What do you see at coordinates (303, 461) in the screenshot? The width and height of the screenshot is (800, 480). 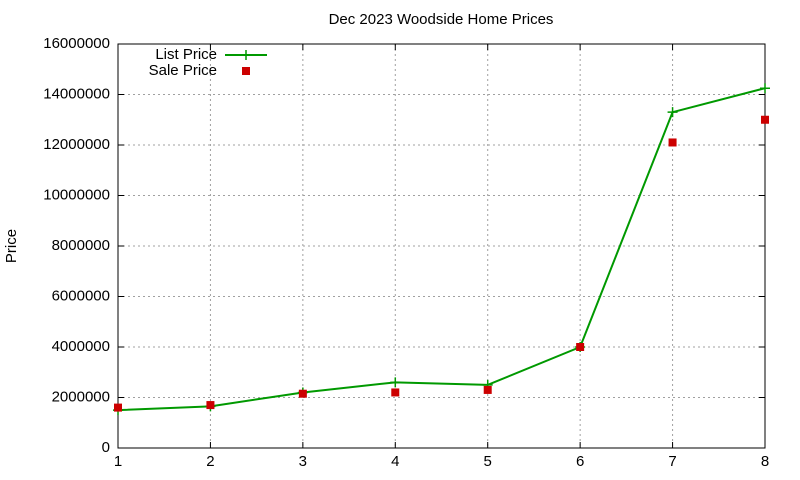 I see `x-tick-label: 3` at bounding box center [303, 461].